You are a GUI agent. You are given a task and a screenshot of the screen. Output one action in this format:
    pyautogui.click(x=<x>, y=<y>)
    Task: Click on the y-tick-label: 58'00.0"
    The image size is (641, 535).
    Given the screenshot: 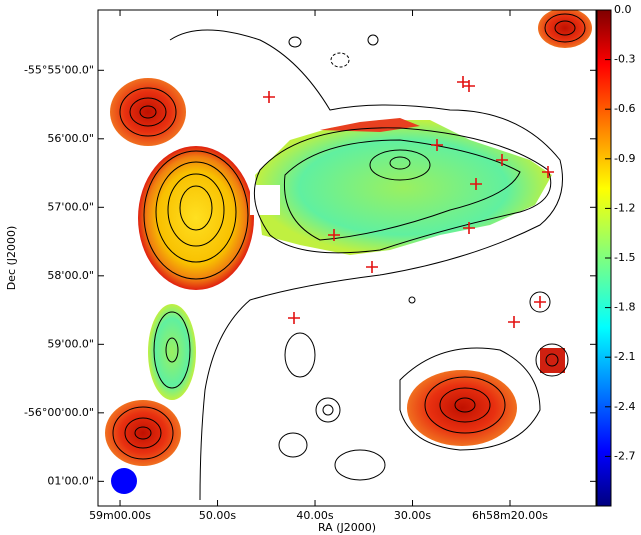 What is the action you would take?
    pyautogui.click(x=70, y=275)
    